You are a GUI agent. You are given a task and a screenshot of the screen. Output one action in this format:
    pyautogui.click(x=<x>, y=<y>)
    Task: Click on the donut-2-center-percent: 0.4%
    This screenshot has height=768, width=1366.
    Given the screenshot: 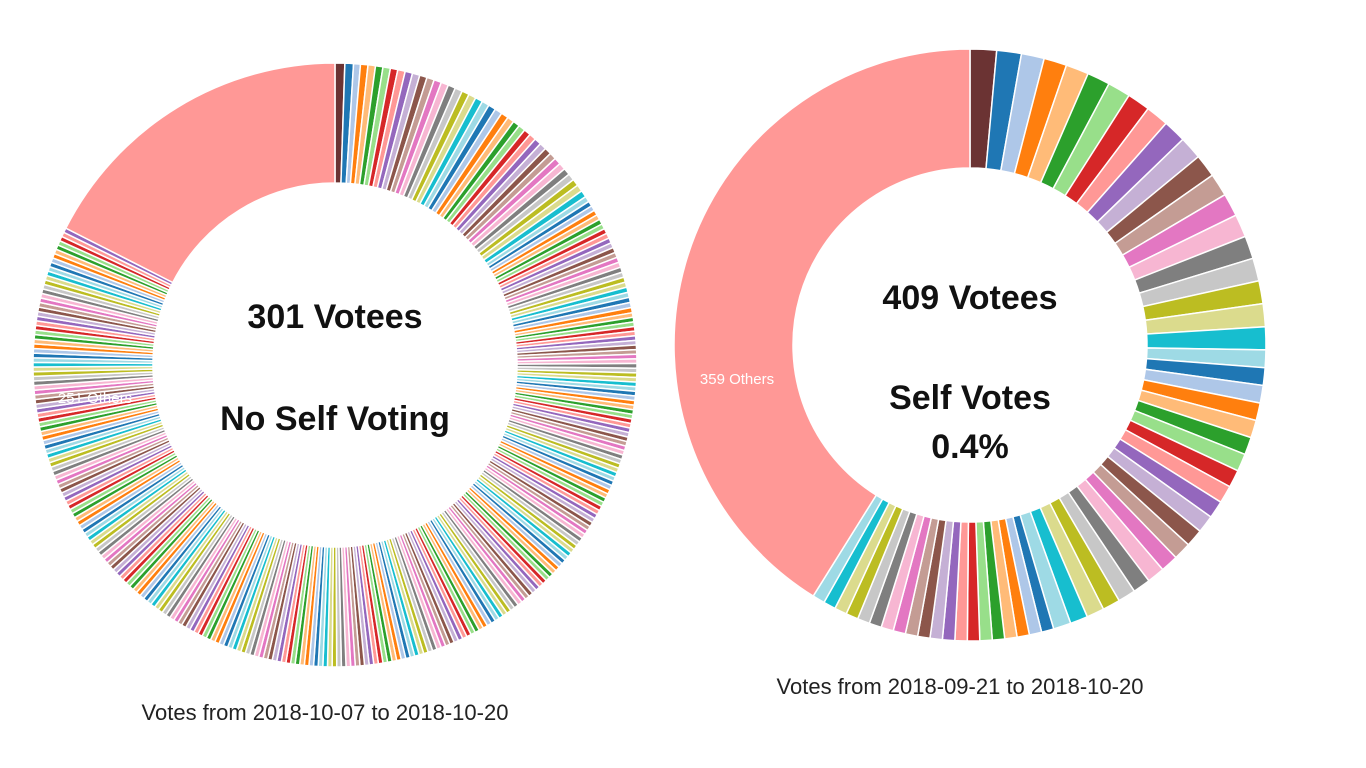 What is the action you would take?
    pyautogui.click(x=970, y=447)
    